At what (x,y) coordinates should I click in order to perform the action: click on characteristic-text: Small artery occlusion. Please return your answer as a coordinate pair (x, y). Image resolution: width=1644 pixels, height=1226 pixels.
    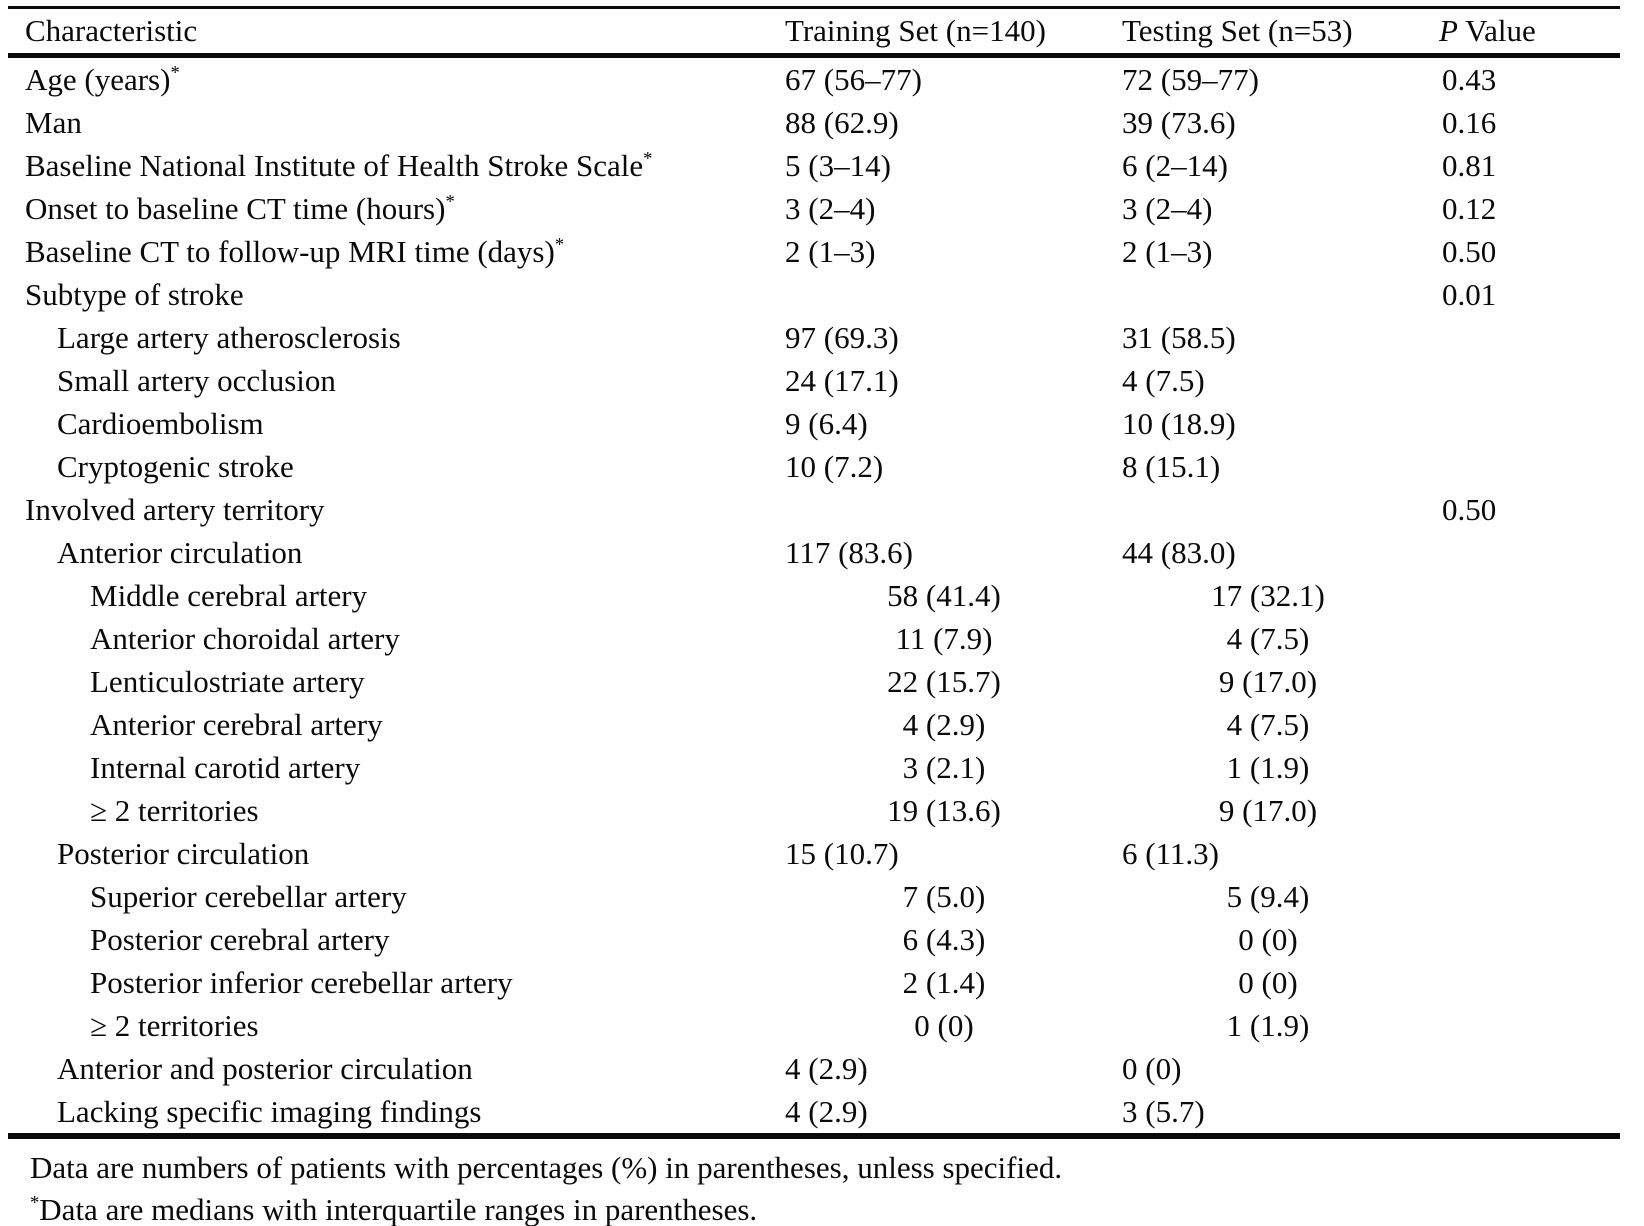
    Looking at the image, I should click on (196, 380).